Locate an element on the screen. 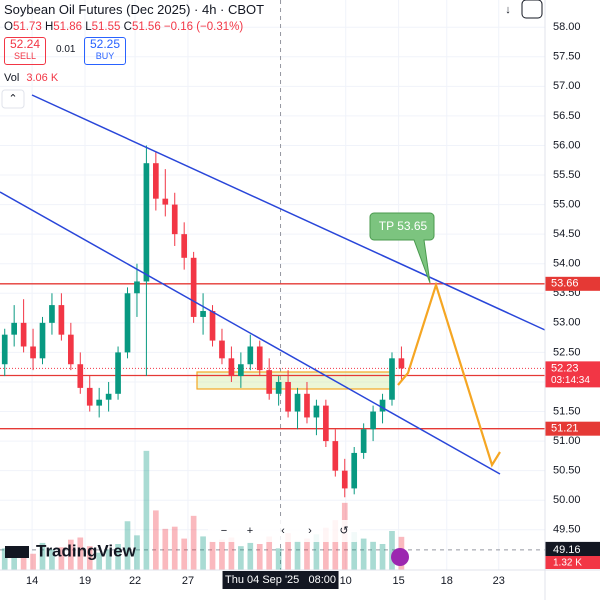  logo-mark is located at coordinates (17, 552).